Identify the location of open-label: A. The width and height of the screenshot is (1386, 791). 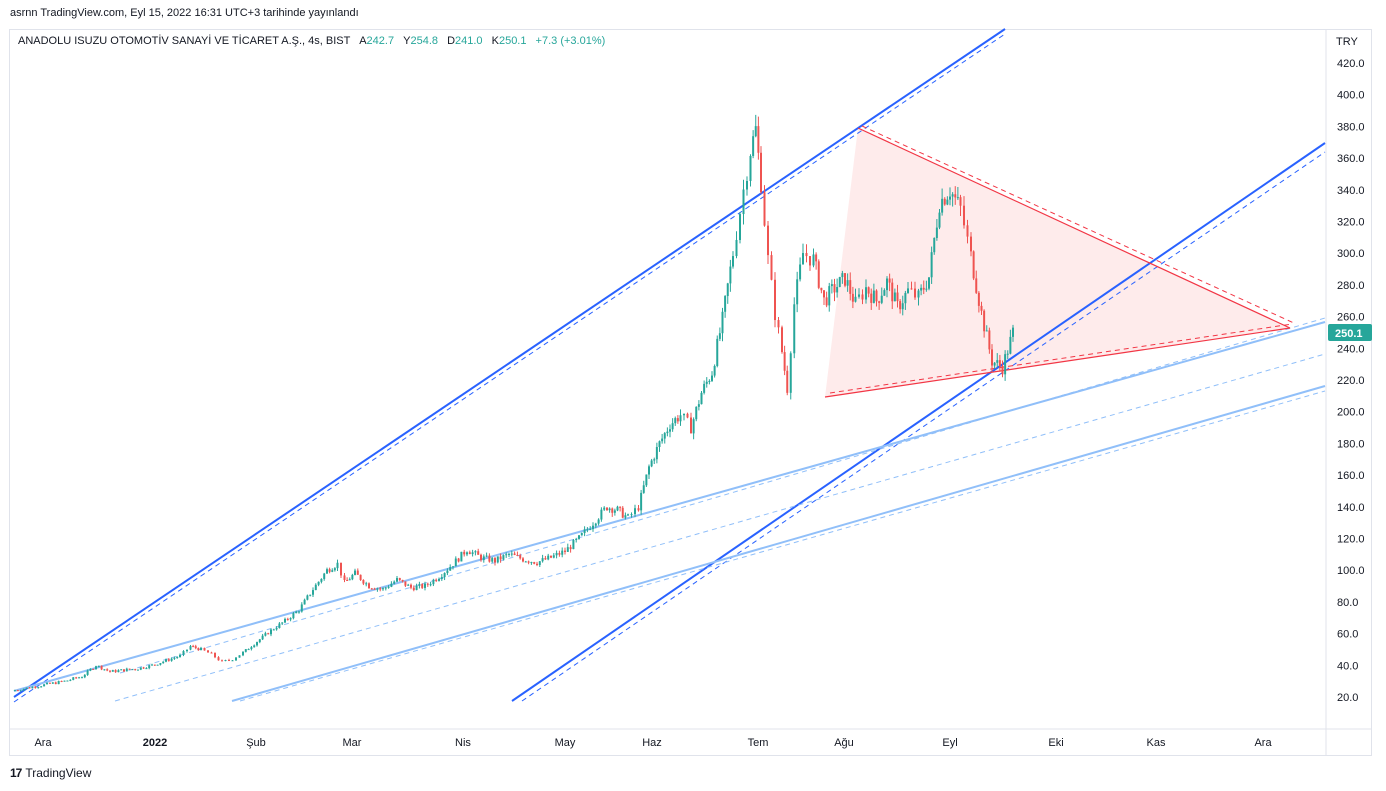
(363, 41).